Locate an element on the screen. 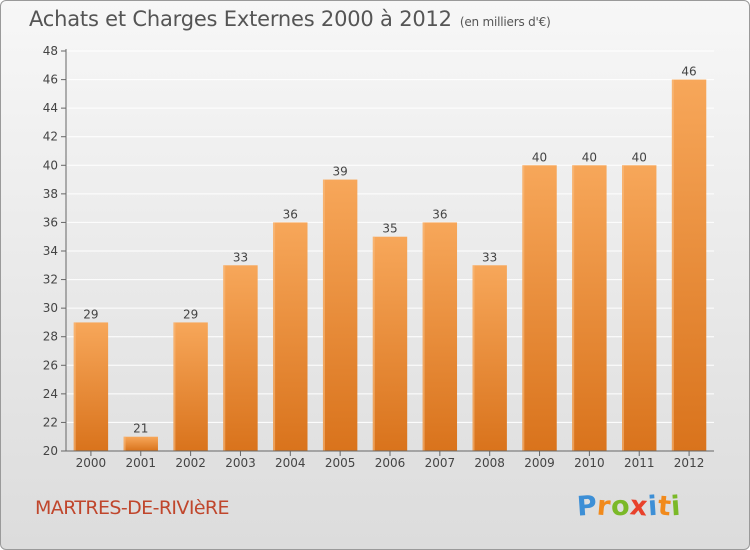  x-tick-label: 2001 is located at coordinates (140, 463).